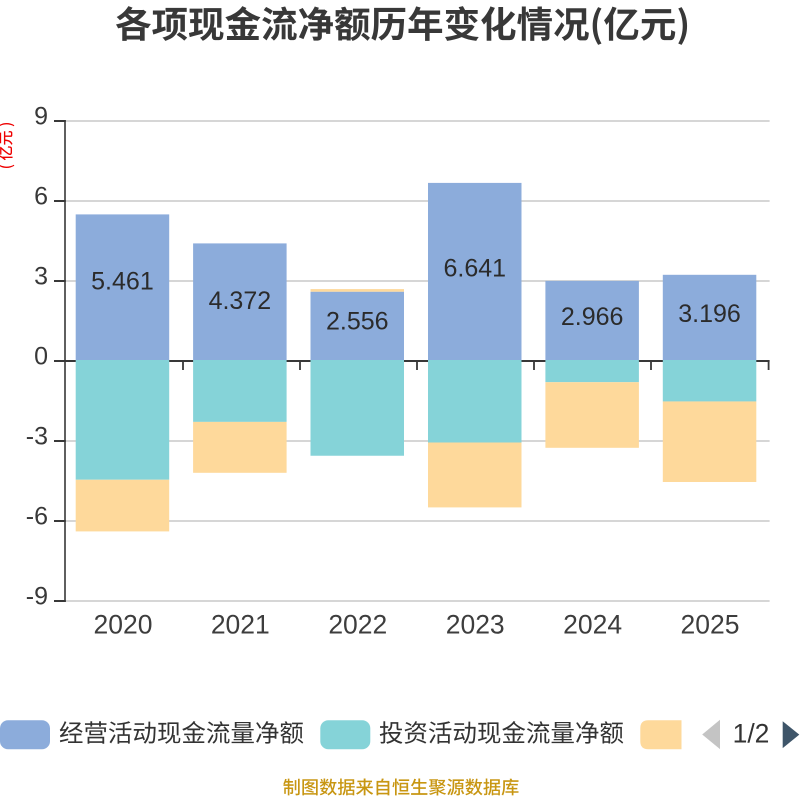  Describe the element at coordinates (37, 597) in the screenshot. I see `svg-text: -9` at that location.